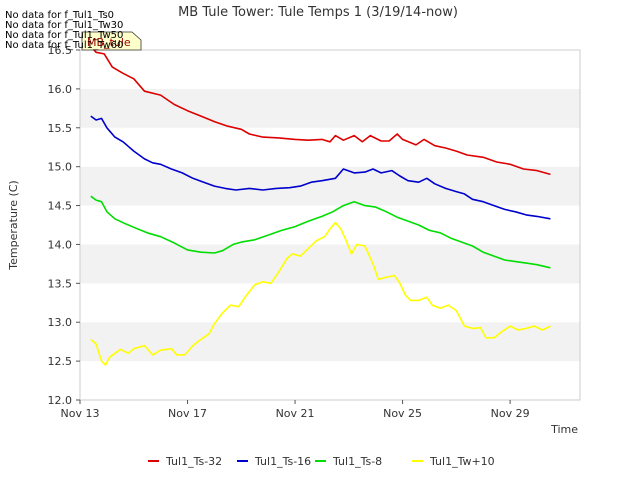 This screenshot has height=480, width=640. Describe the element at coordinates (357, 461) in the screenshot. I see `legend-label: Tul1_Ts-8` at that location.